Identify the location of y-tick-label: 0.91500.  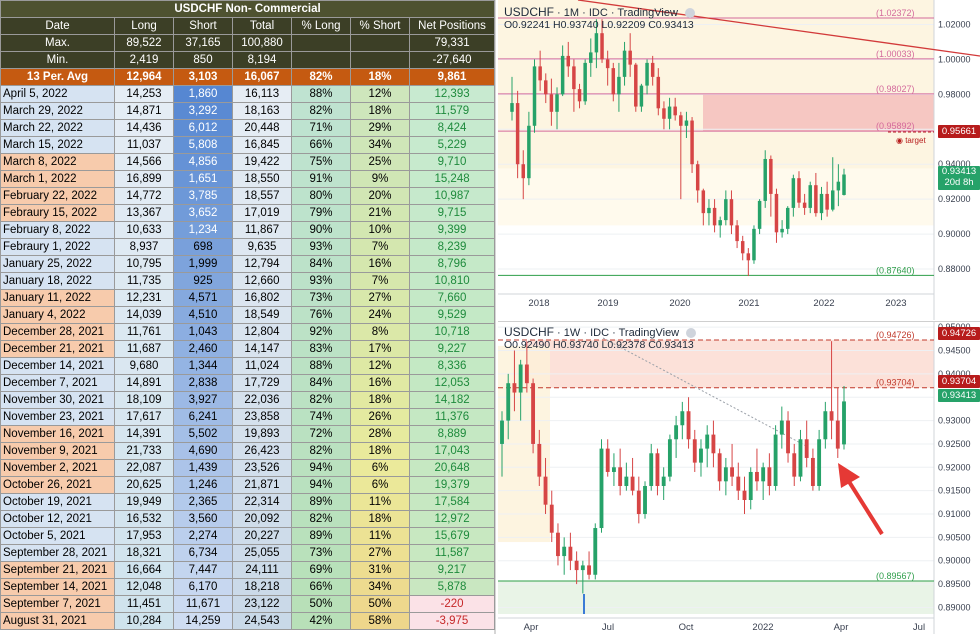
(954, 491).